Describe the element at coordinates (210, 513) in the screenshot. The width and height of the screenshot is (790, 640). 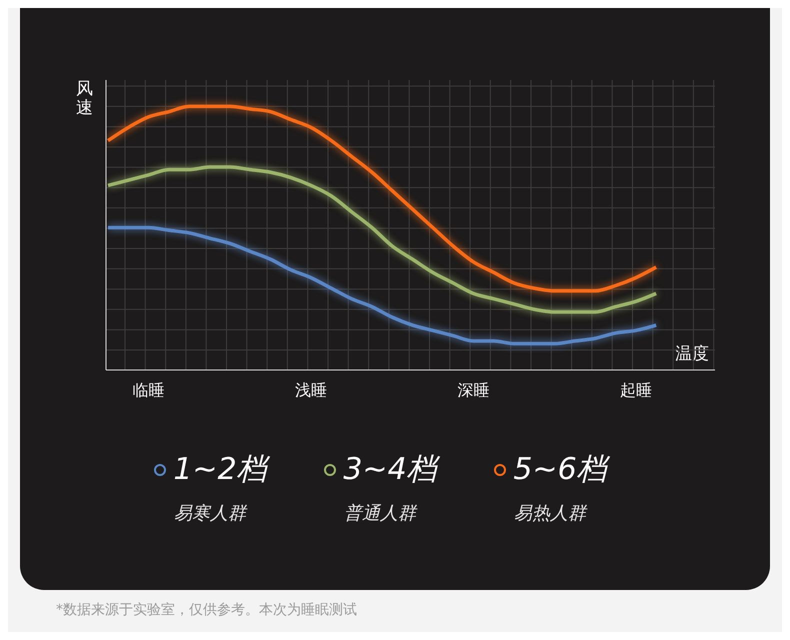
I see `text: 易寒人群` at that location.